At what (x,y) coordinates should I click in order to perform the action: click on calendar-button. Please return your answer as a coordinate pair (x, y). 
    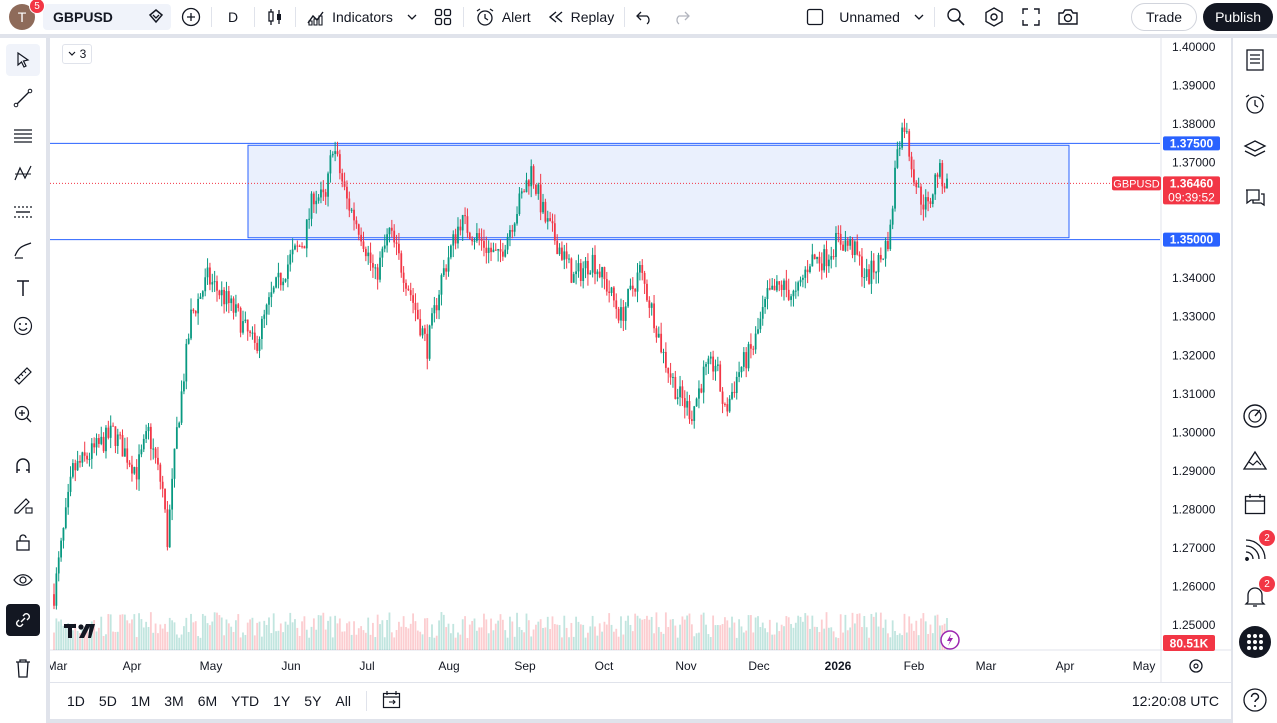
    Looking at the image, I should click on (1255, 504).